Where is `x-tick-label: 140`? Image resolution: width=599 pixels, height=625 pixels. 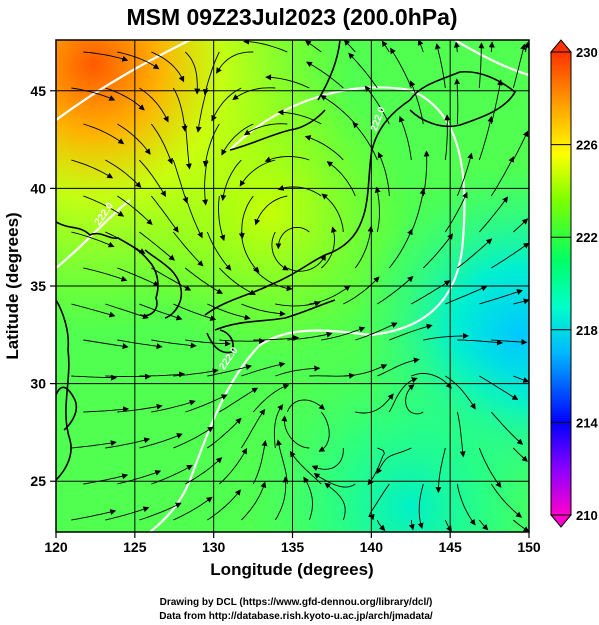
x-tick-label: 140 is located at coordinates (372, 547).